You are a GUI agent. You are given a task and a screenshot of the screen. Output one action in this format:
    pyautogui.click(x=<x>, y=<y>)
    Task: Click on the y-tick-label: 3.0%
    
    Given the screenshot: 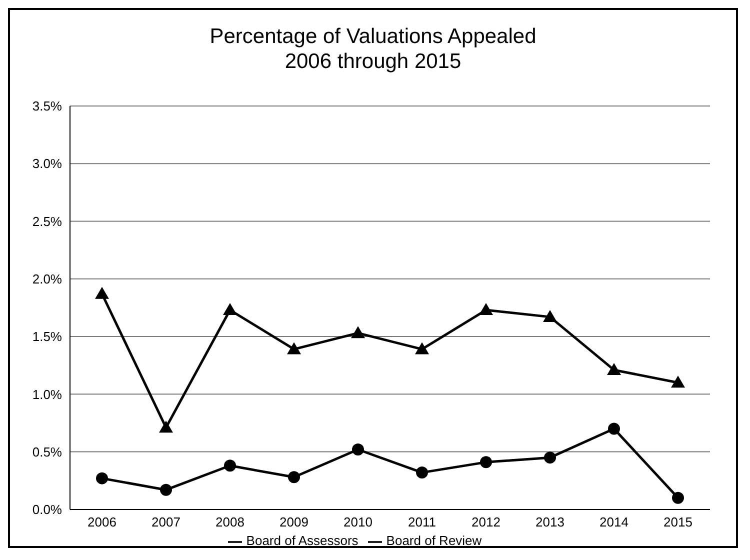 What is the action you would take?
    pyautogui.click(x=47, y=164)
    